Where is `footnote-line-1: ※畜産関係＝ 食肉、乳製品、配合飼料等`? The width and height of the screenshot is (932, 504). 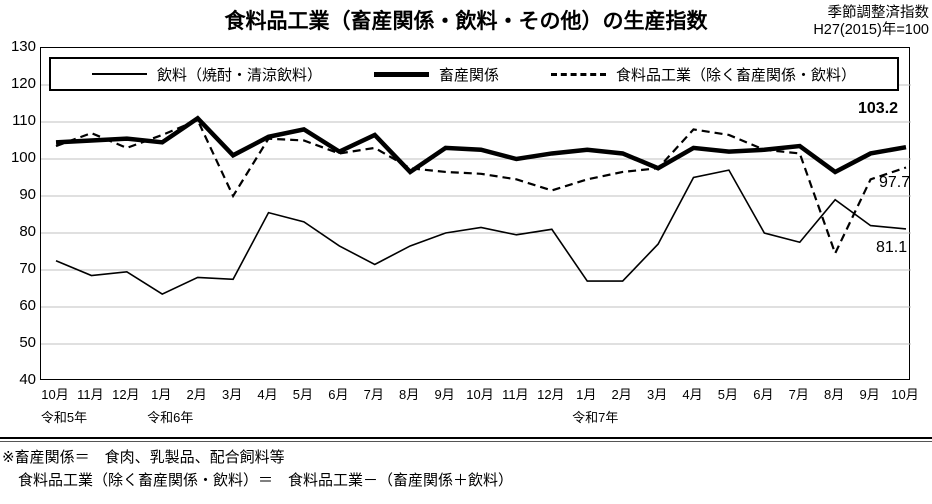 footnote-line-1: ※畜産関係＝ 食肉、乳製品、配合飼料等 is located at coordinates (143, 457).